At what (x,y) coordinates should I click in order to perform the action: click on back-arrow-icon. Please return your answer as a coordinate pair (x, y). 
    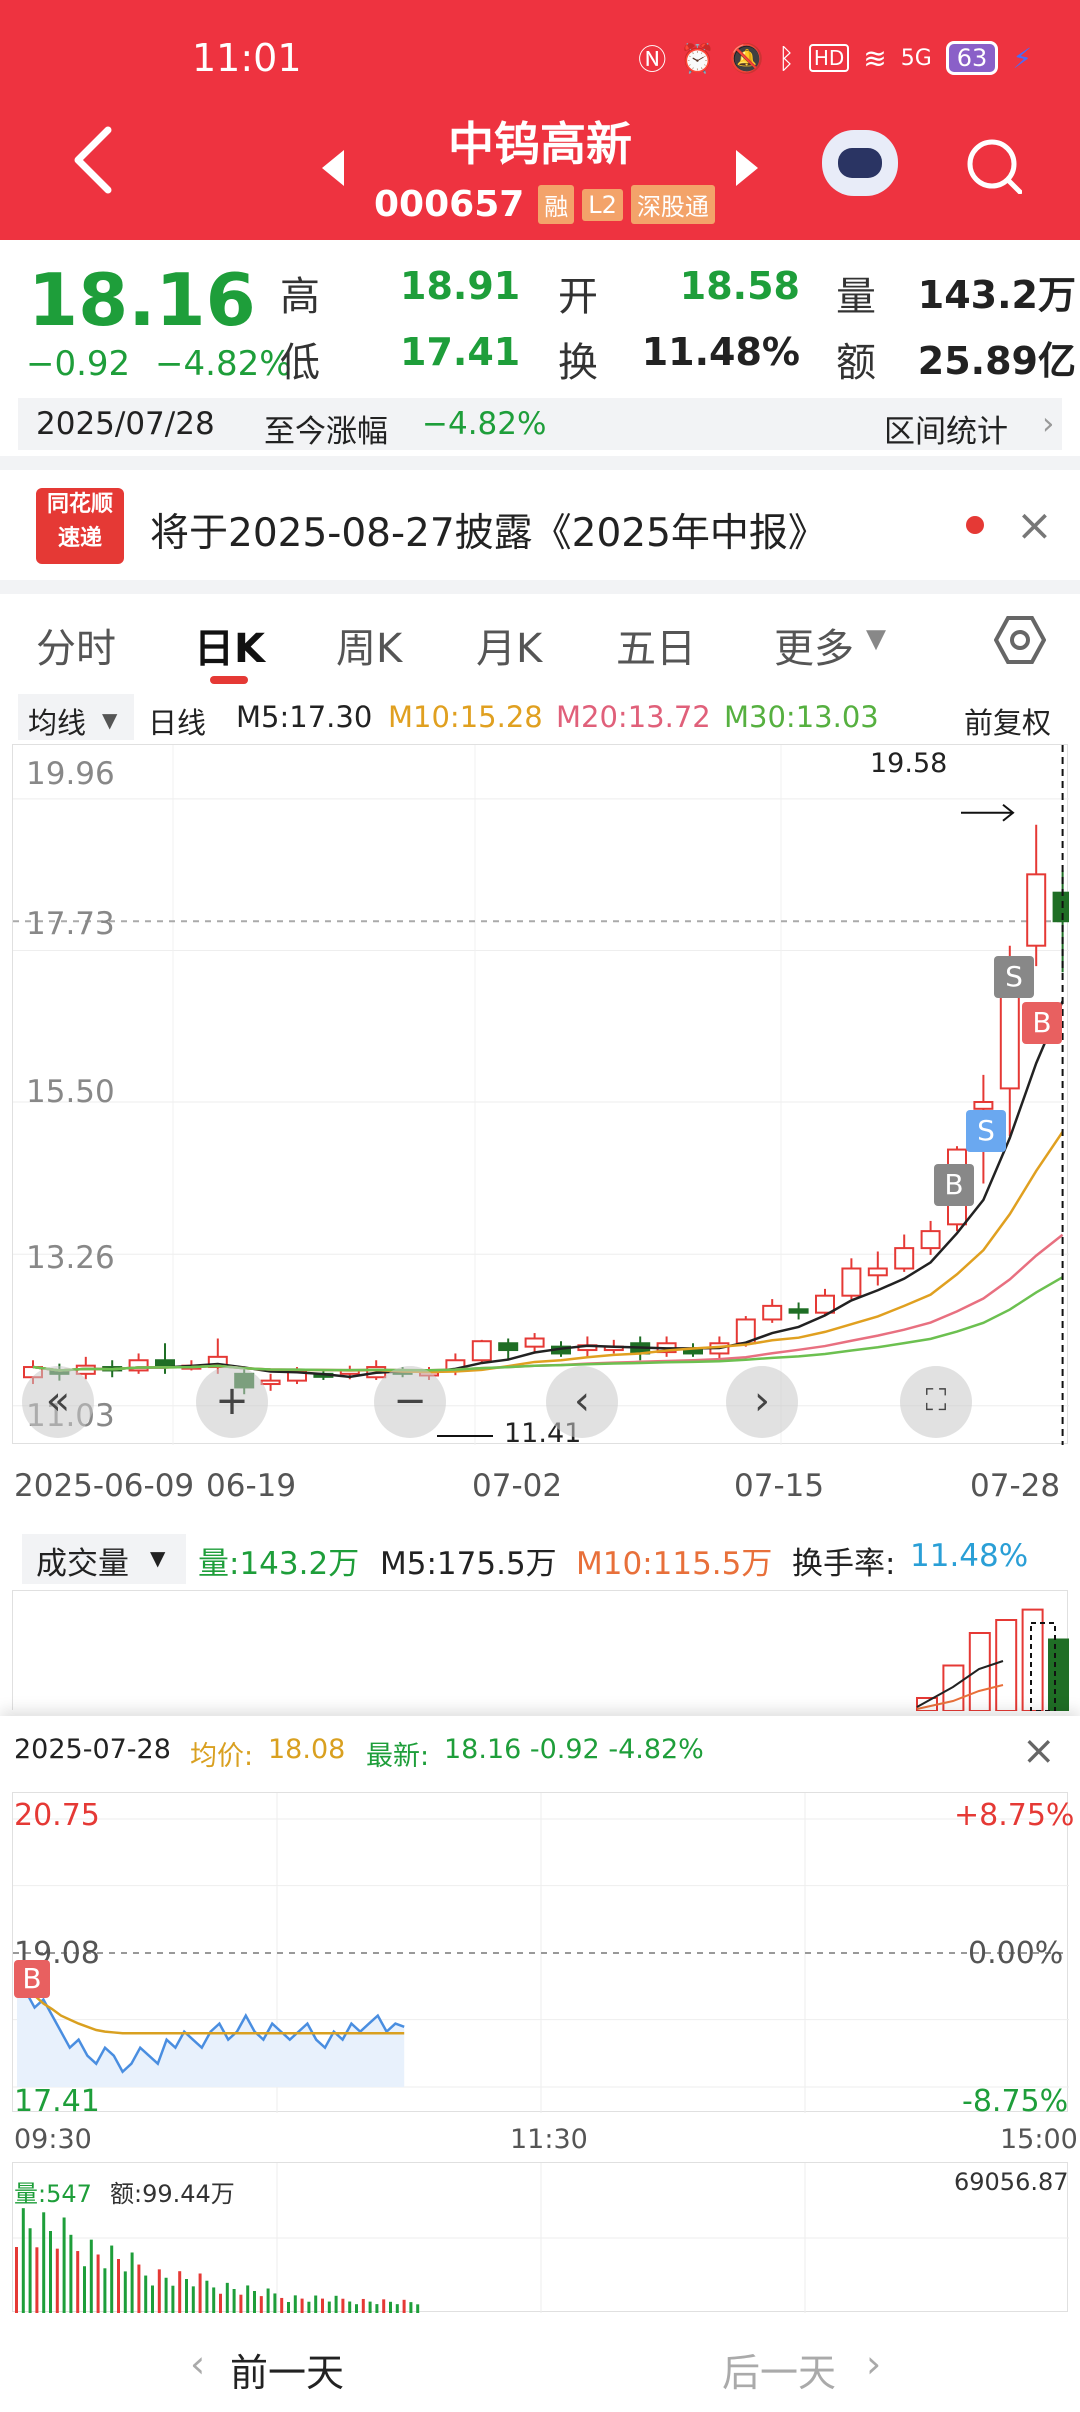
    Looking at the image, I should click on (94, 160).